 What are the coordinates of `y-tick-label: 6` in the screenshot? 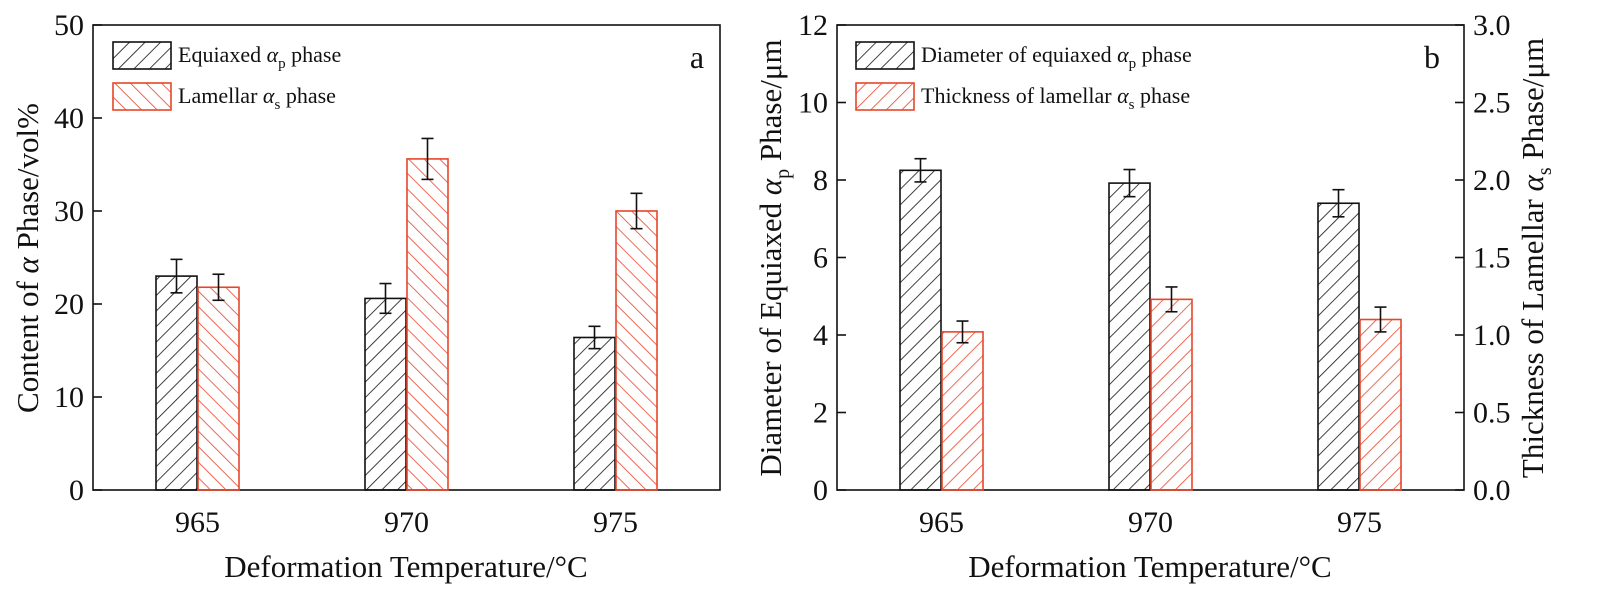 It's located at (820, 258).